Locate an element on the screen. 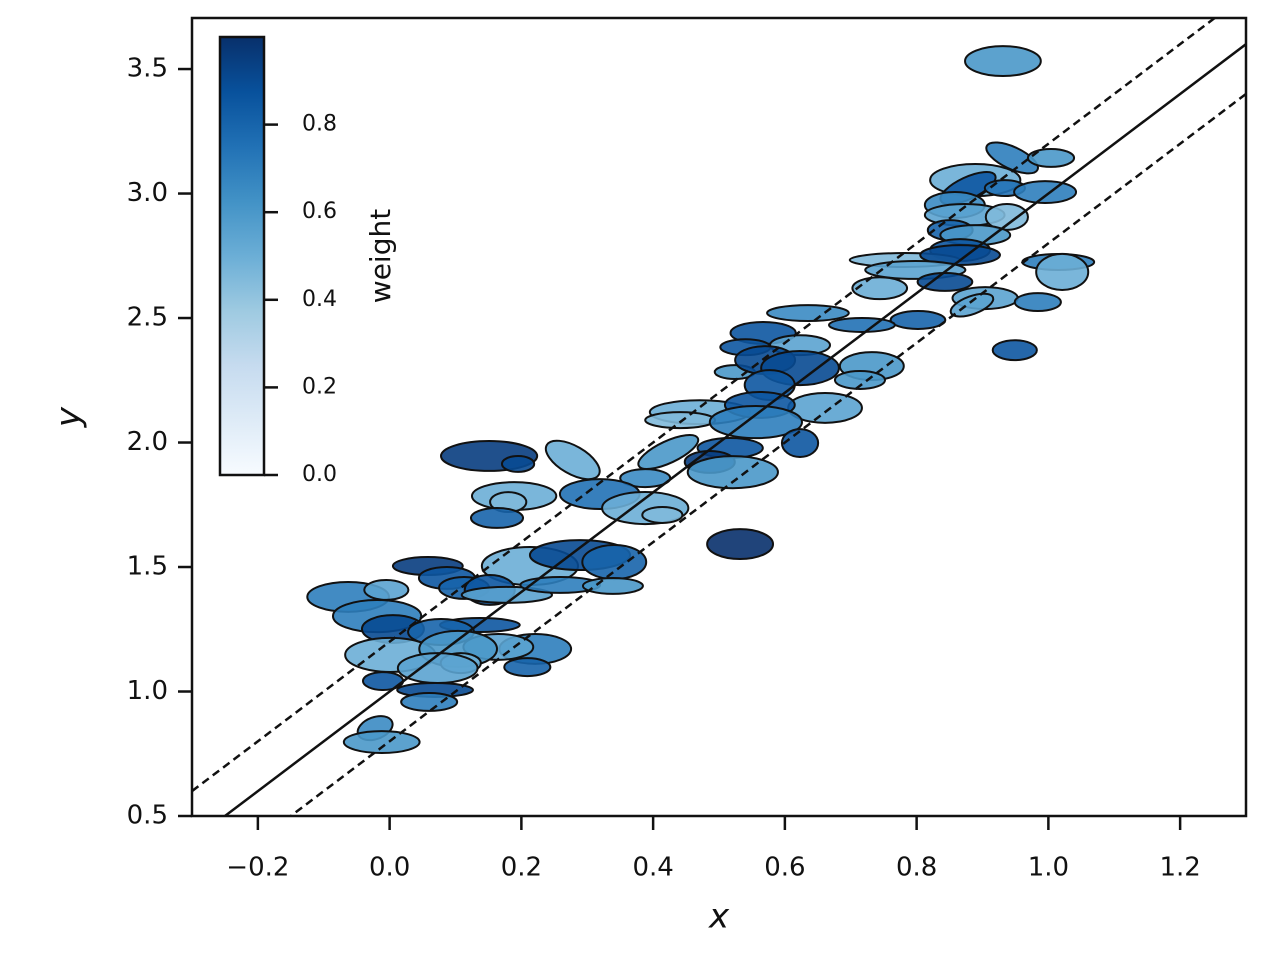  colorbar-gradient is located at coordinates (242, 256).